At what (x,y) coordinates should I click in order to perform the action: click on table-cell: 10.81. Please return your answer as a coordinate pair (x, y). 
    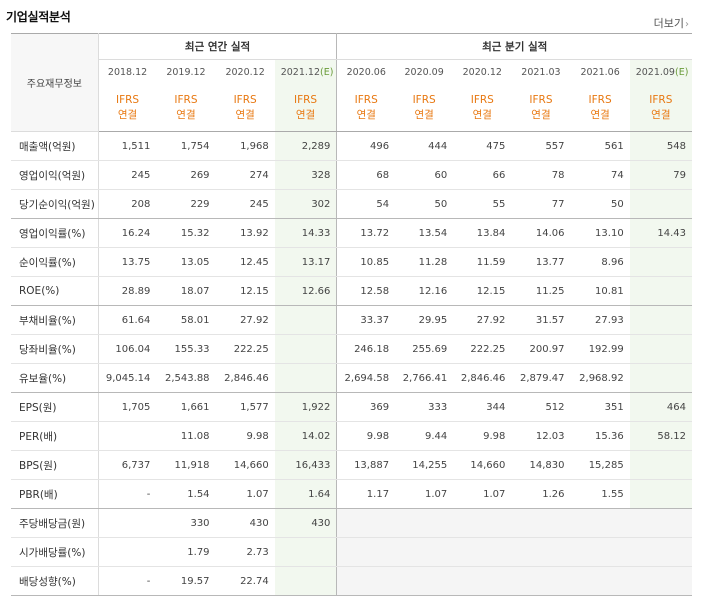
    Looking at the image, I should click on (600, 291).